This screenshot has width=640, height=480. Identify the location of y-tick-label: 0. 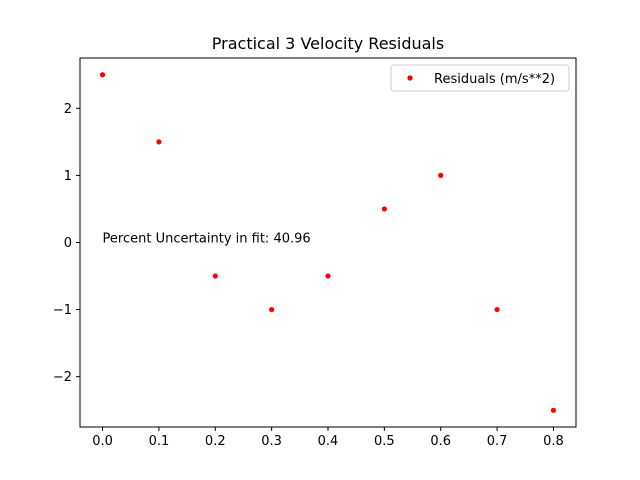
(68, 243).